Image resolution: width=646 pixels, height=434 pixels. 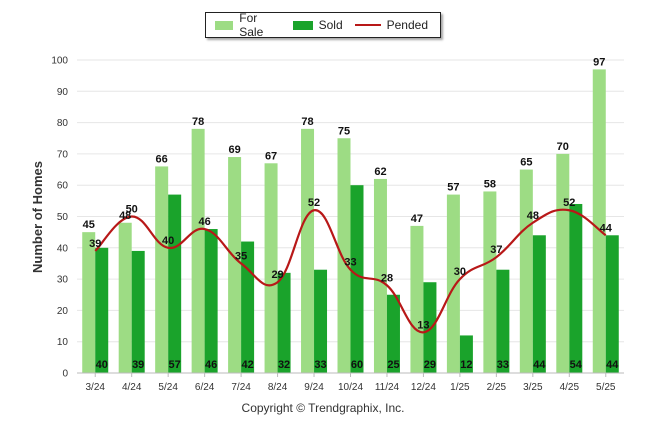 I want to click on data-label-for-sale: 57, so click(x=453, y=188).